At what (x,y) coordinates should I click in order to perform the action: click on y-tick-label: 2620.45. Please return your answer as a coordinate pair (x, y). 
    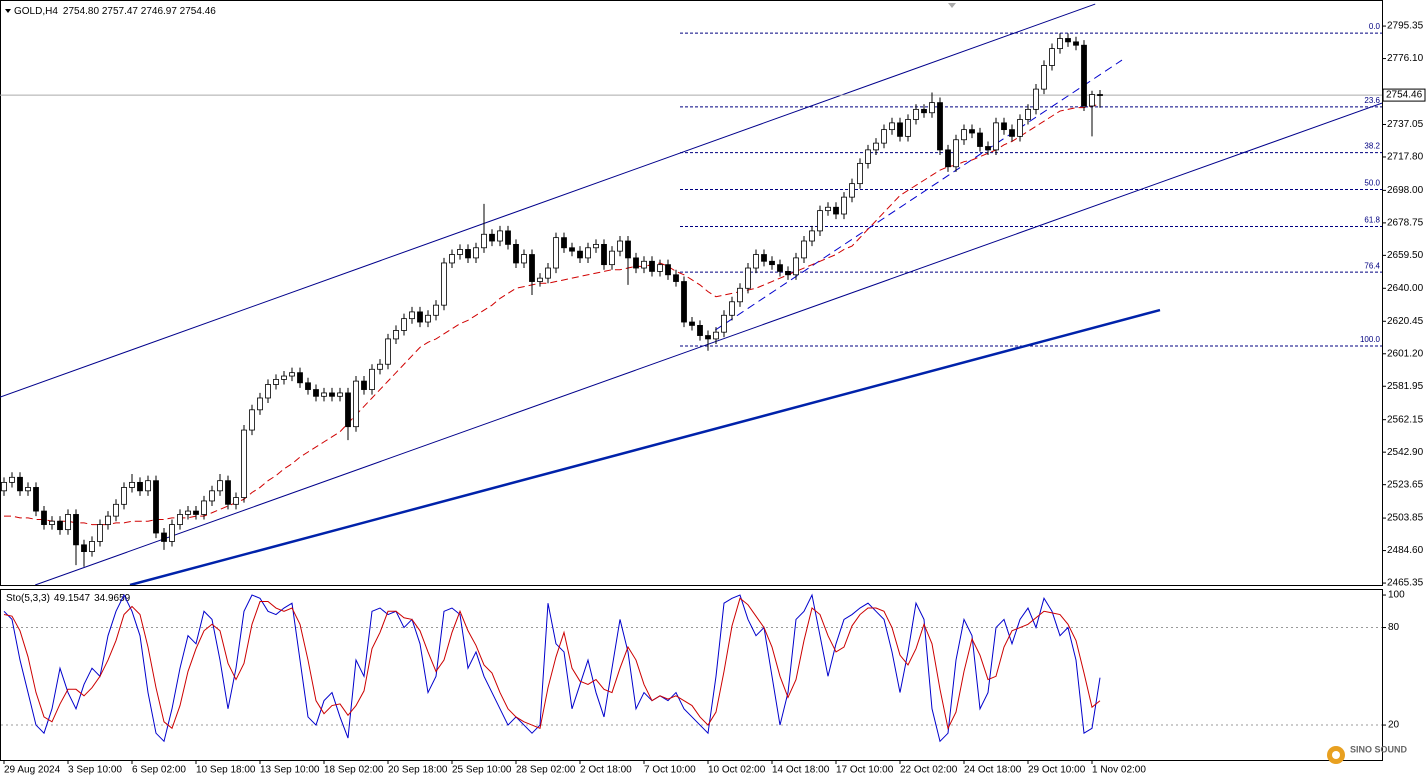
    Looking at the image, I should click on (1405, 321).